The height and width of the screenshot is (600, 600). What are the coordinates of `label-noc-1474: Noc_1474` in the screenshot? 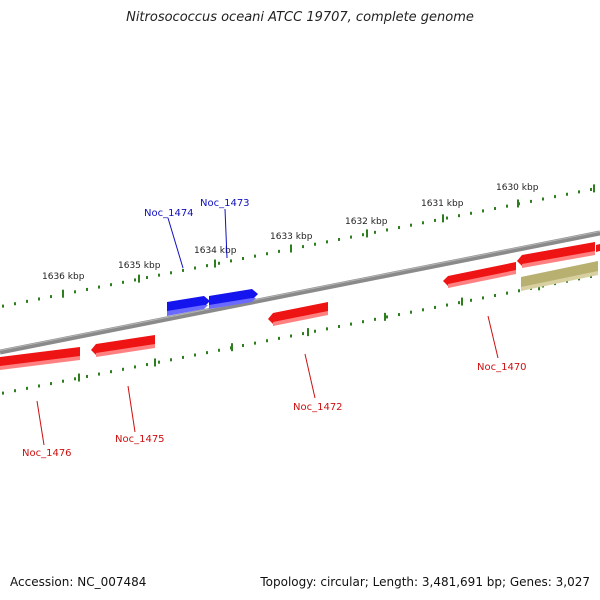 It's located at (169, 213).